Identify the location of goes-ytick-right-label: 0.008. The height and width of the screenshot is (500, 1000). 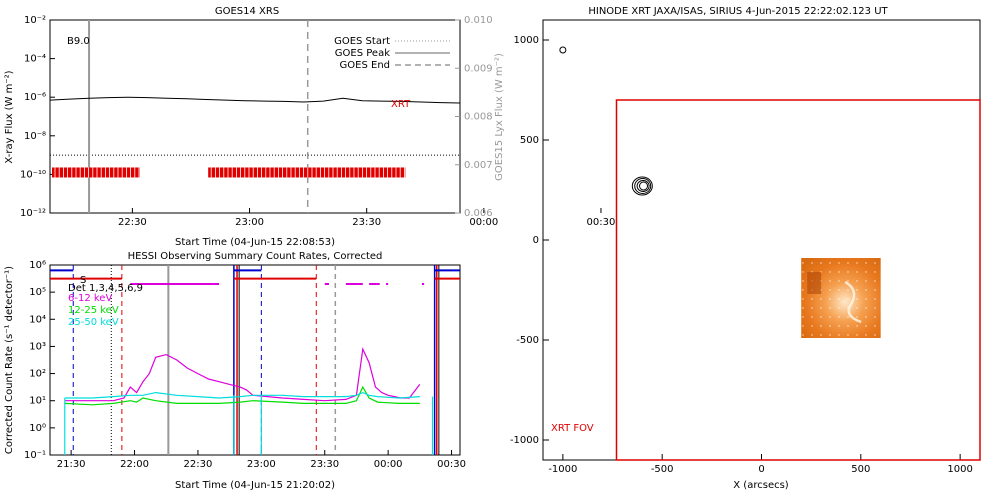
(478, 117).